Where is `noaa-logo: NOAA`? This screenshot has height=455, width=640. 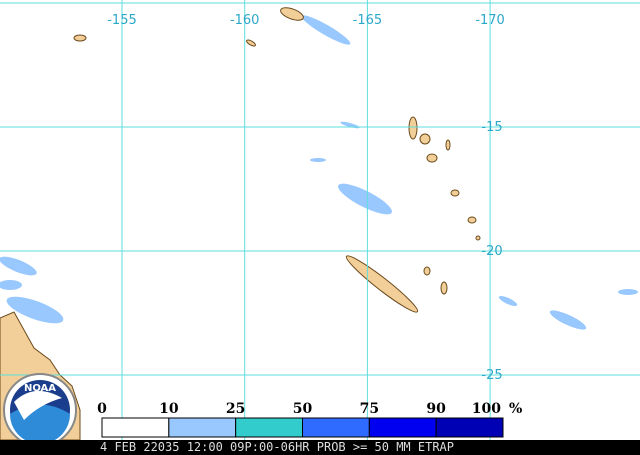
noaa-logo: NOAA is located at coordinates (40, 410).